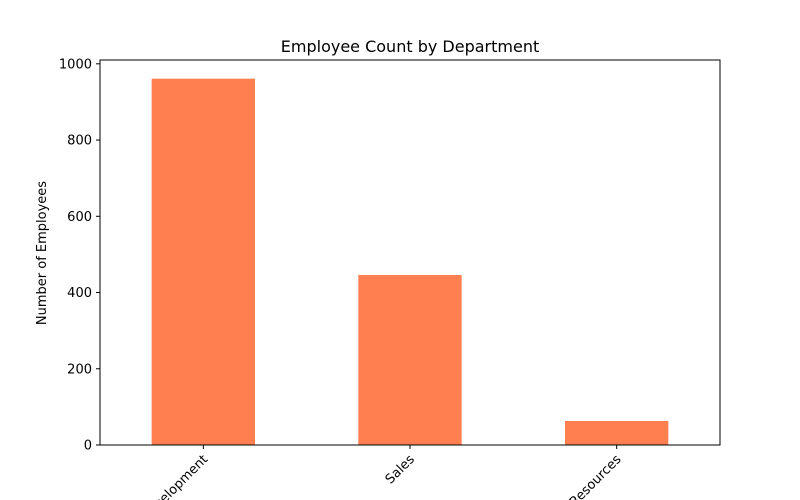  I want to click on y-tick-label-0: 0, so click(88, 446).